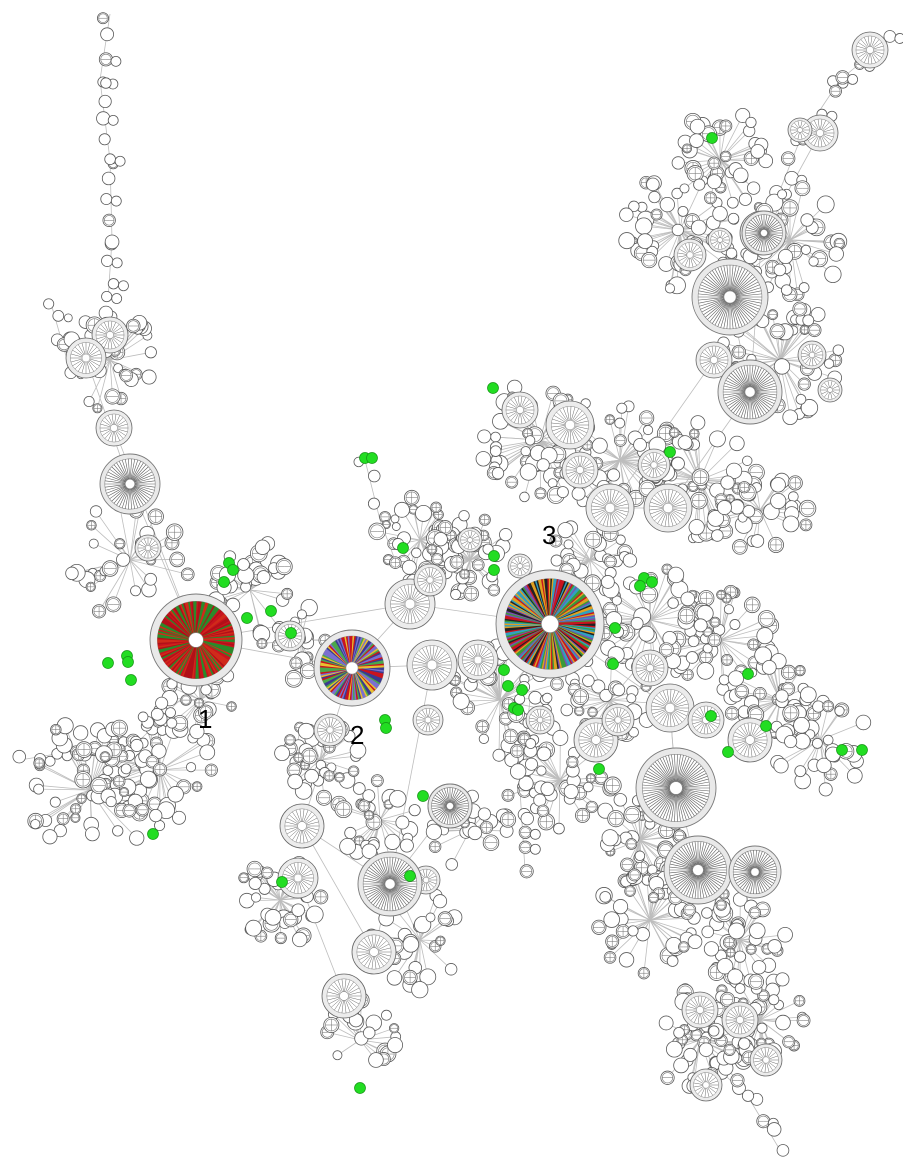 The image size is (903, 1164). I want to click on cluster-label-1: 1, so click(205, 719).